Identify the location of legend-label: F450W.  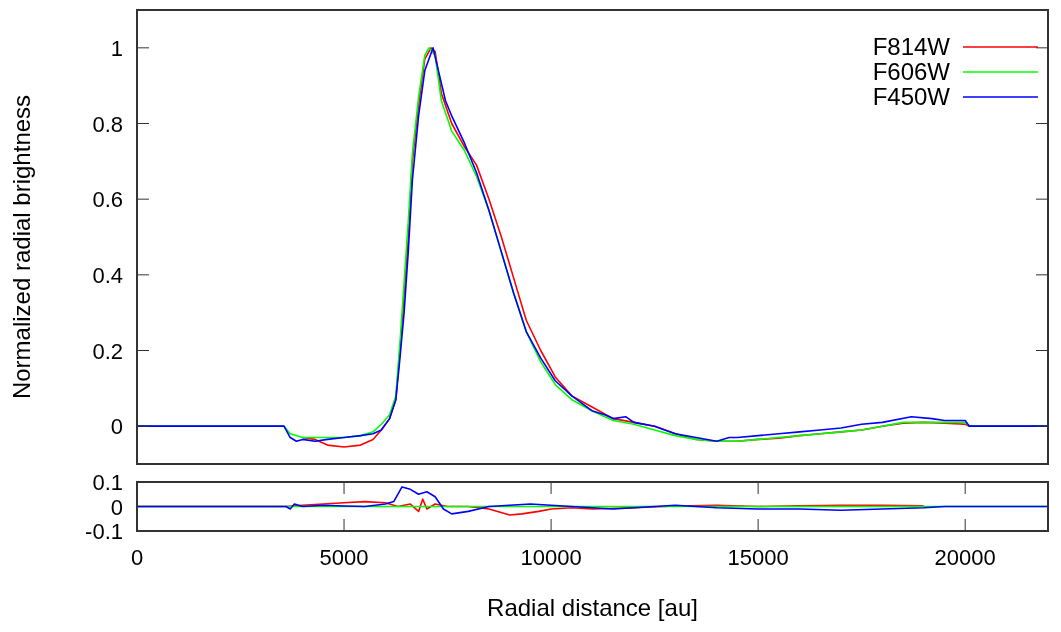
(911, 96).